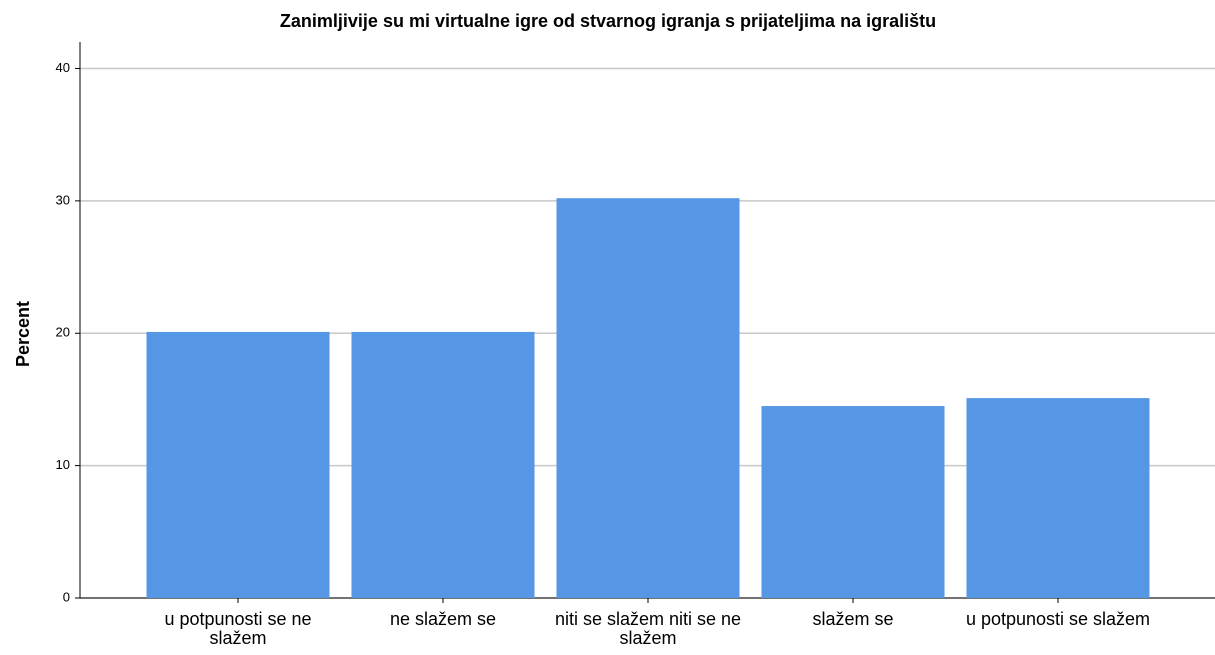 The image size is (1215, 655). What do you see at coordinates (443, 619) in the screenshot?
I see `x-tick-label: ne slažem se` at bounding box center [443, 619].